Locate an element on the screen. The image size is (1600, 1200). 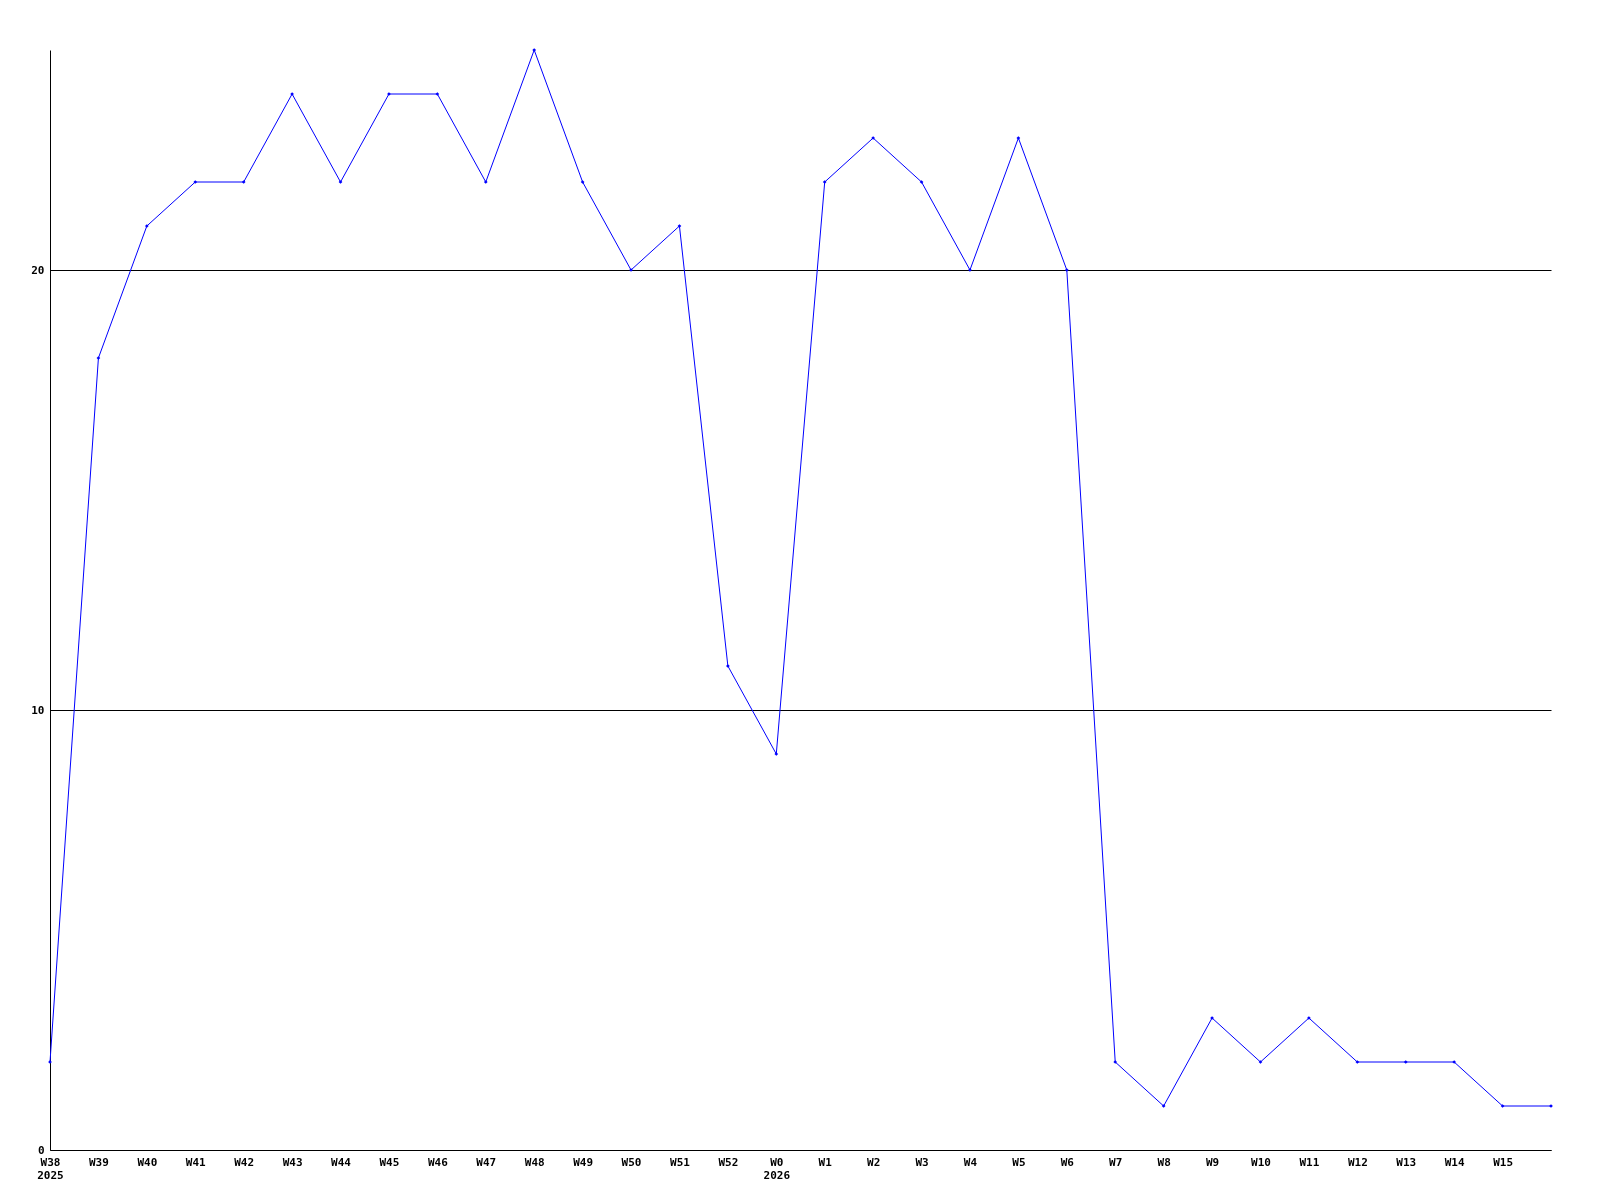
x-tick-label: W8 is located at coordinates (1164, 1162).